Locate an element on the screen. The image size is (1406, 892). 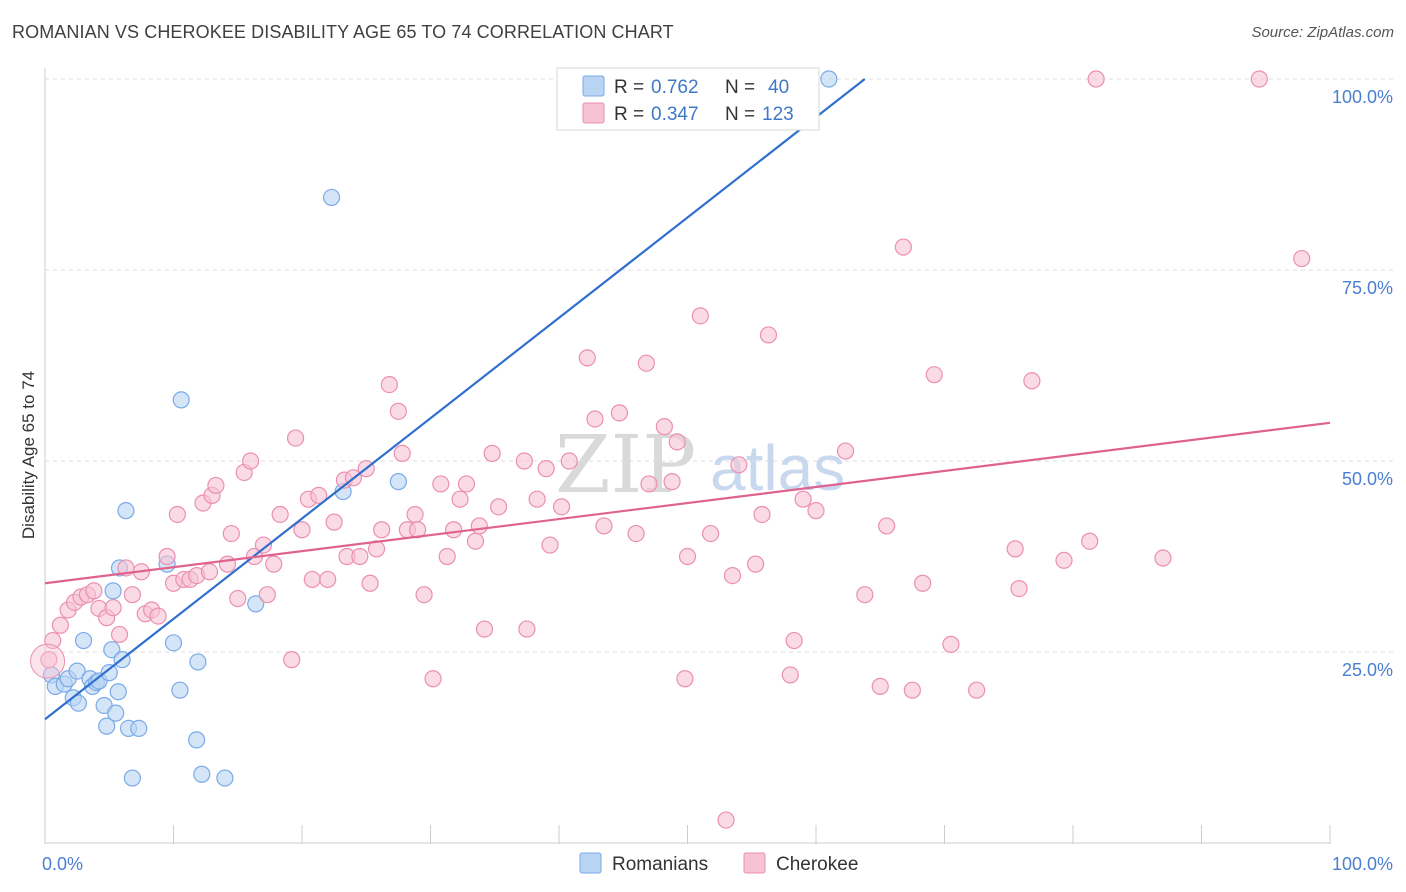
x-tick-label-max: 100.0% is located at coordinates (1362, 864).